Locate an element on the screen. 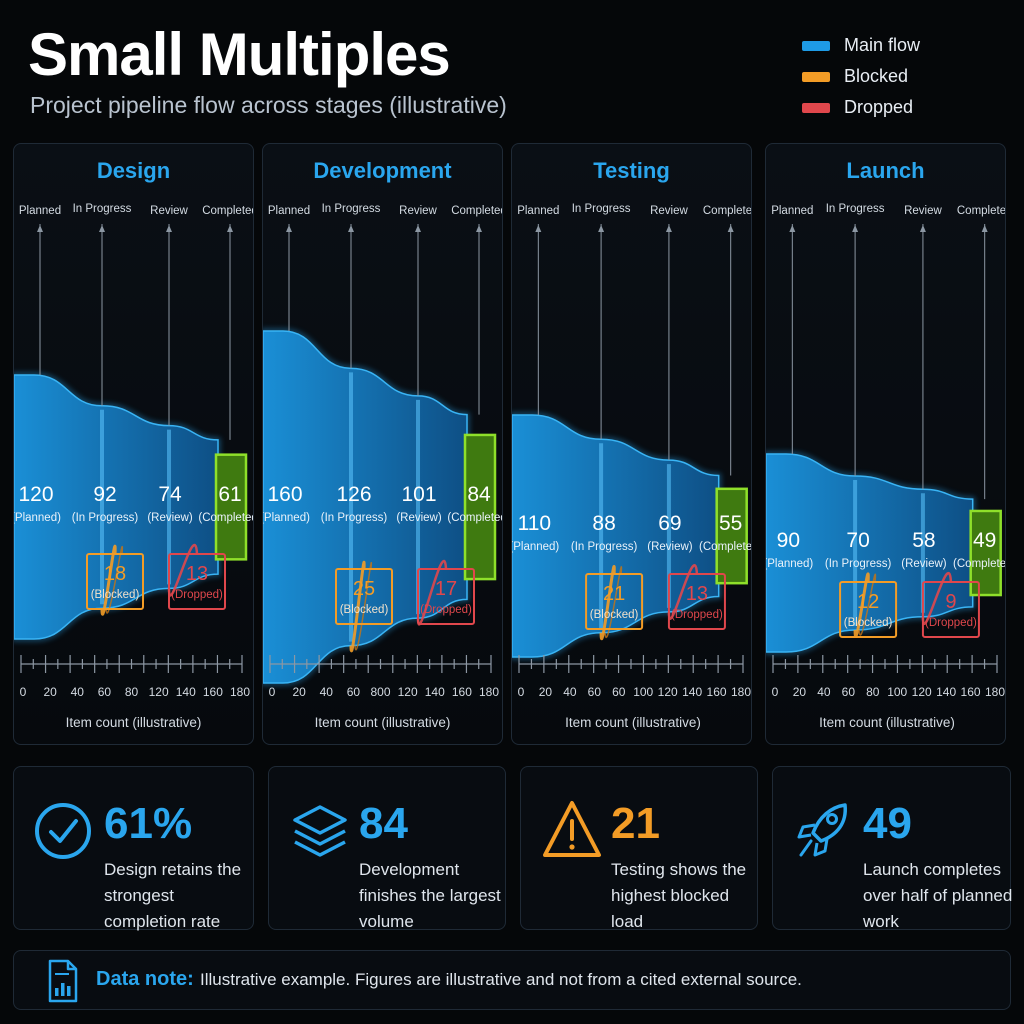 This screenshot has width=1024, height=1024. x-tick-label-launch-9: 180 is located at coordinates (995, 692).